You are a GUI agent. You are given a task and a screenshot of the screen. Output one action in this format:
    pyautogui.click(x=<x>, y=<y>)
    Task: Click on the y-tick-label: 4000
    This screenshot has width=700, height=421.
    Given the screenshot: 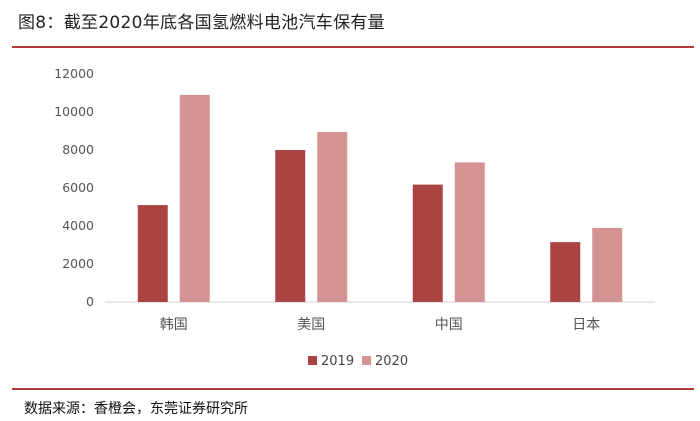 What is the action you would take?
    pyautogui.click(x=78, y=225)
    